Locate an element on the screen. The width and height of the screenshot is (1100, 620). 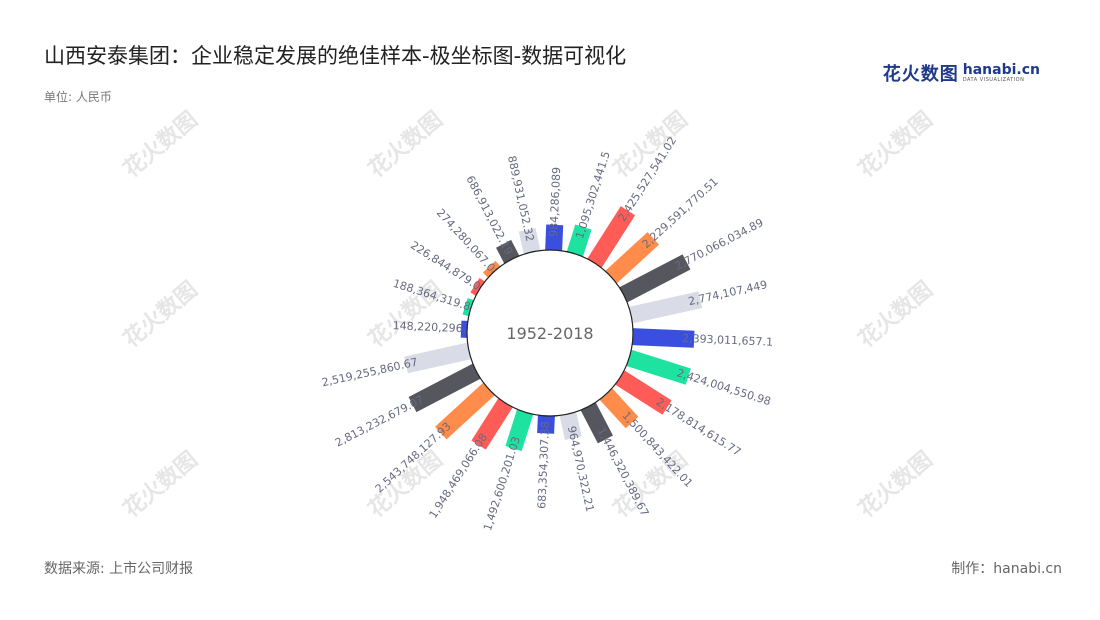
bar-value-label: 1,095,302,441.5 is located at coordinates (593, 195).